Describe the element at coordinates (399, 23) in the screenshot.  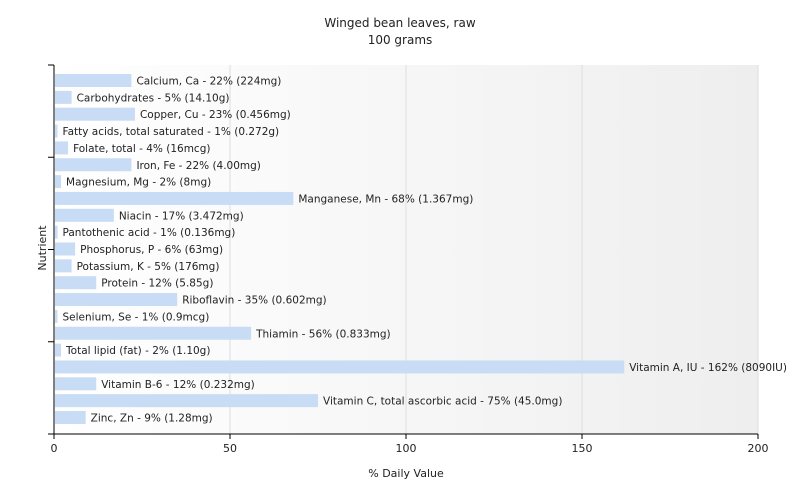
I see `chart-title: Winged bean leaves, raw` at that location.